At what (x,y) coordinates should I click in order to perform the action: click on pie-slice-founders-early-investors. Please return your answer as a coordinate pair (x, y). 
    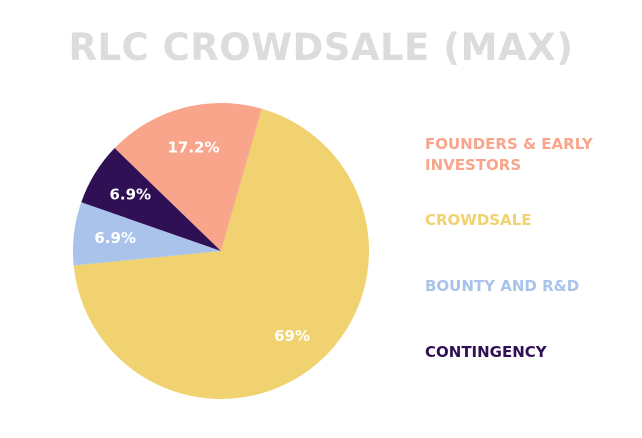
    Looking at the image, I should click on (188, 176).